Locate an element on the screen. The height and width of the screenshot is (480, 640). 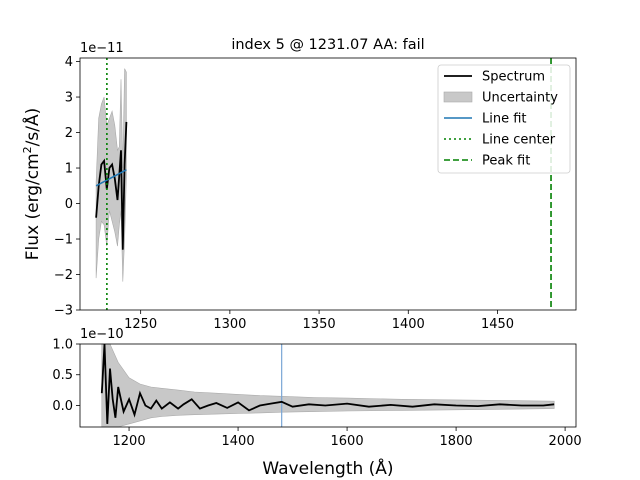
bottom-y-offset-label: 1e−10 is located at coordinates (102, 334).